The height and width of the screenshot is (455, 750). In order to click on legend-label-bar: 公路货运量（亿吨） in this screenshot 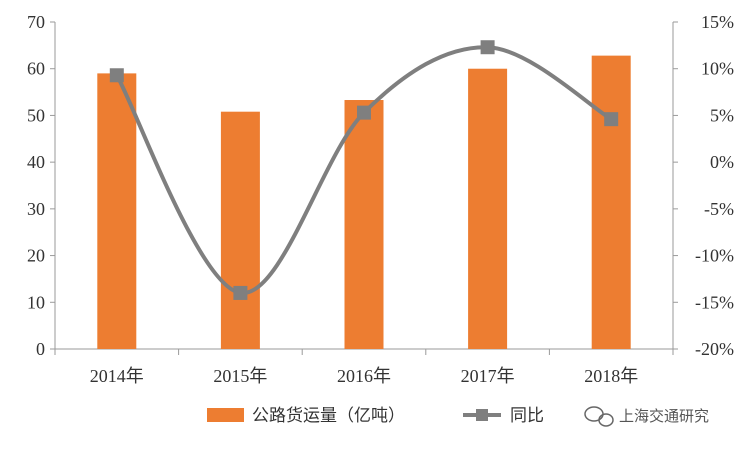, I will do `click(328, 416)`.